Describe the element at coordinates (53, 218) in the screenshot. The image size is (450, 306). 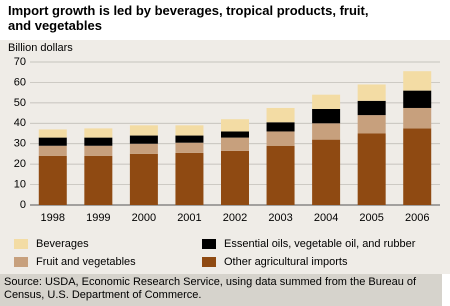
I see `x-tick-label: 1998` at that location.